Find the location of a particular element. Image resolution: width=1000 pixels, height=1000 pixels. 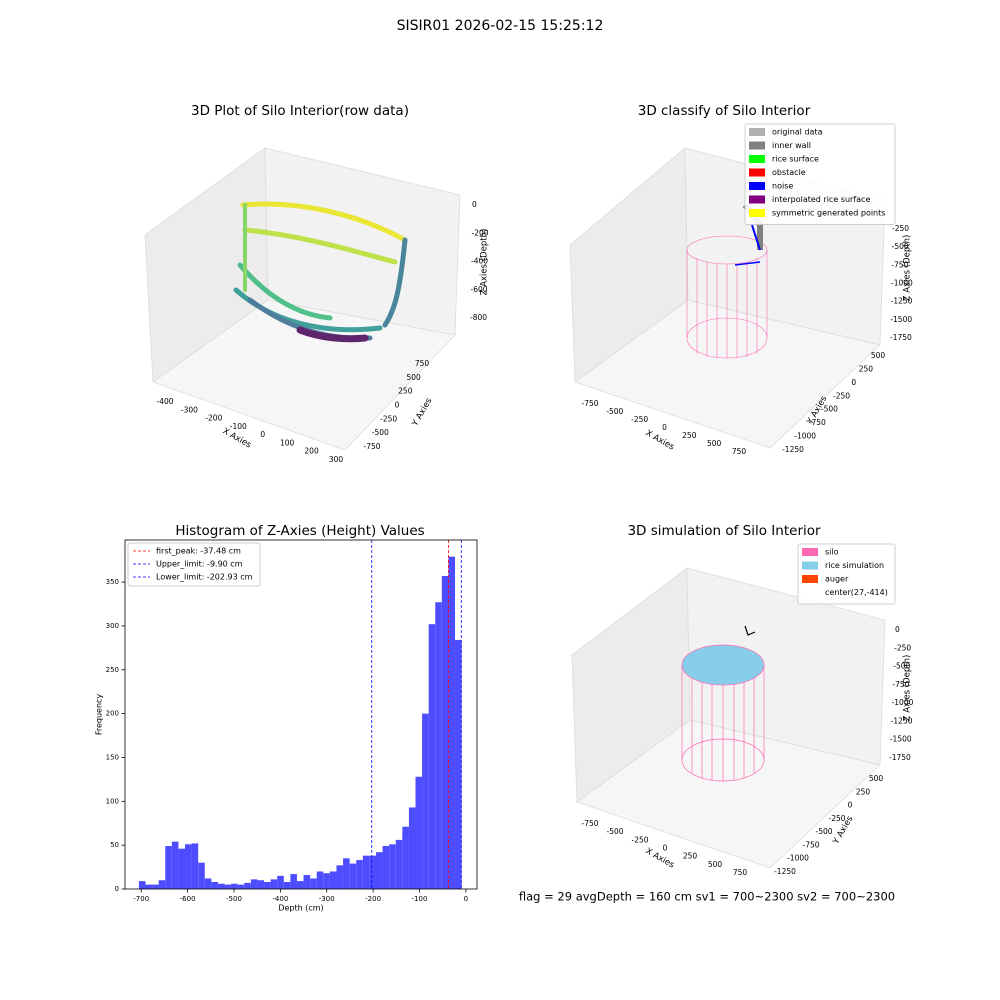

plot-frame is located at coordinates (301, 714).